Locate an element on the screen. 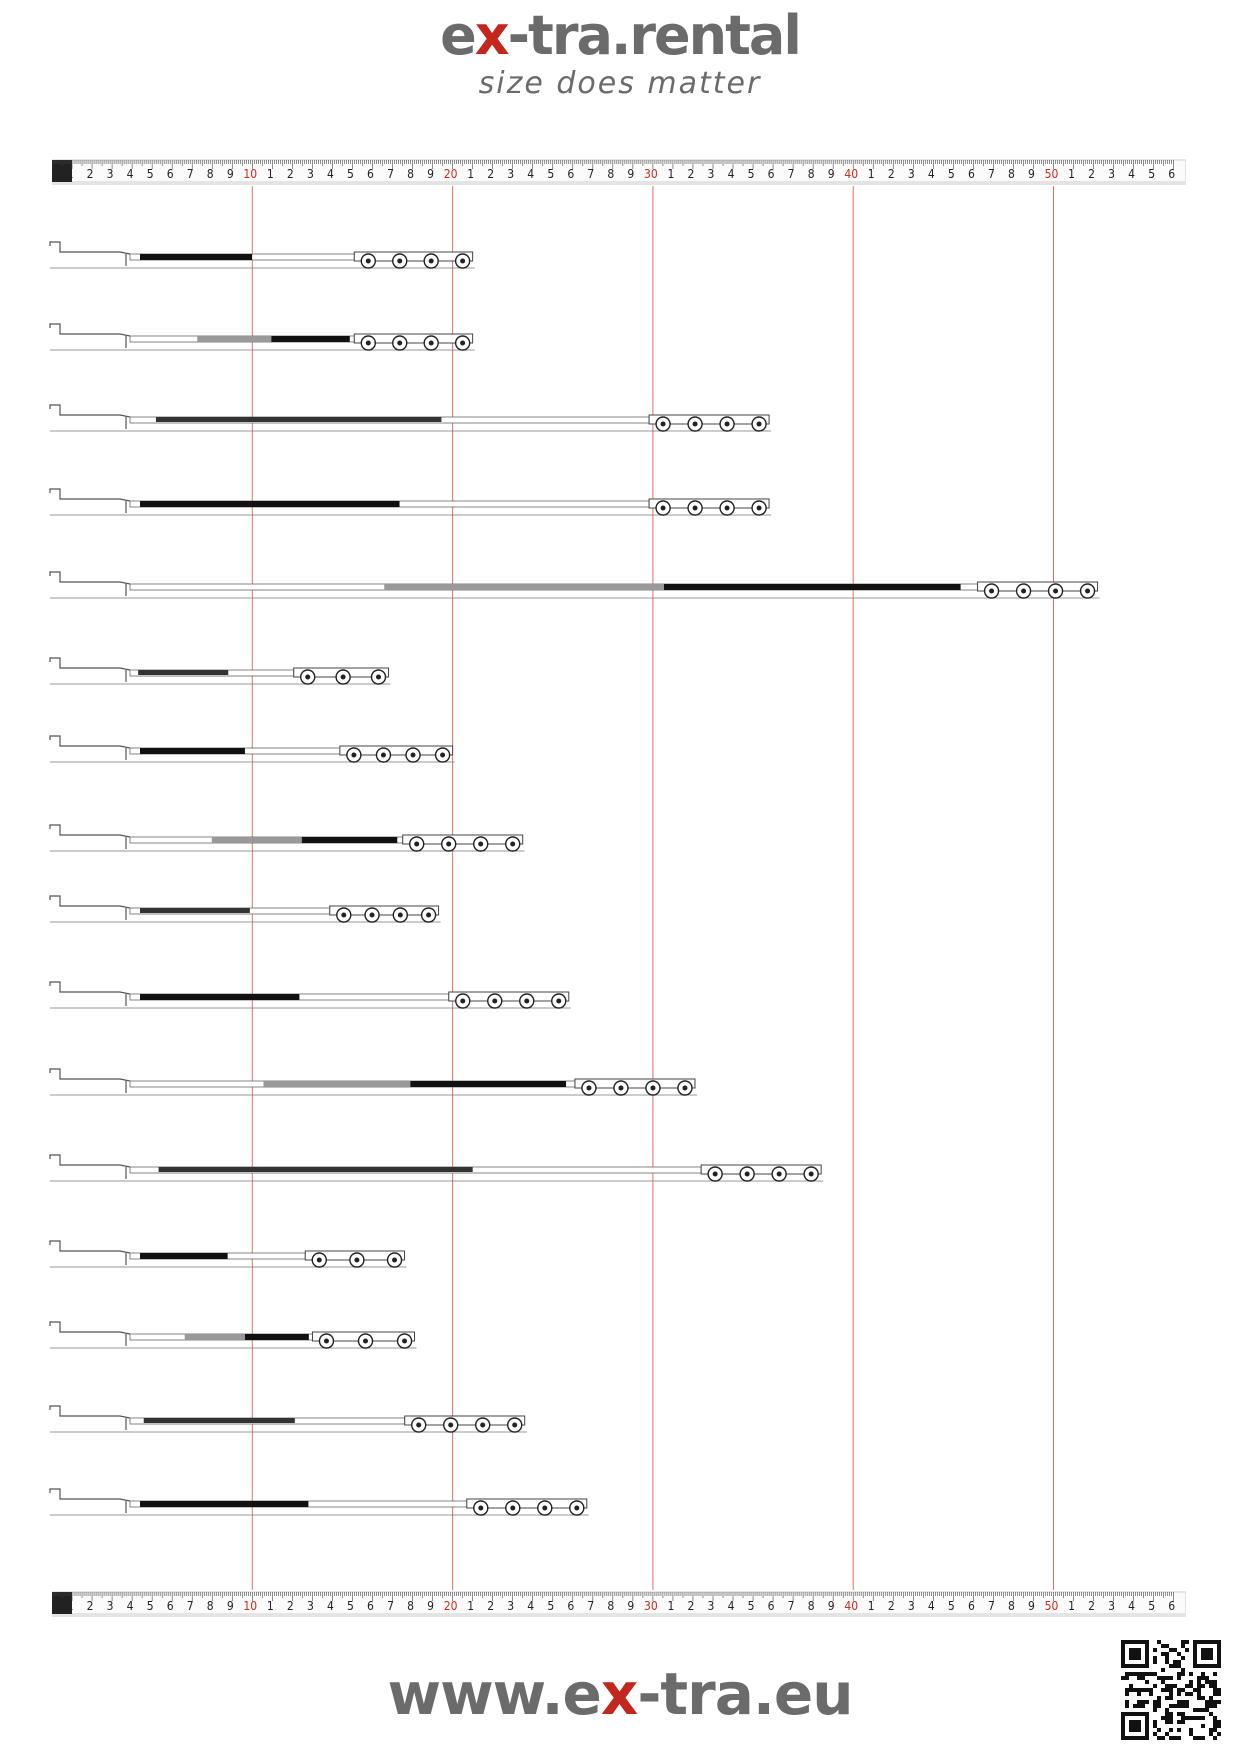  tape-hook is located at coordinates (62, 171).